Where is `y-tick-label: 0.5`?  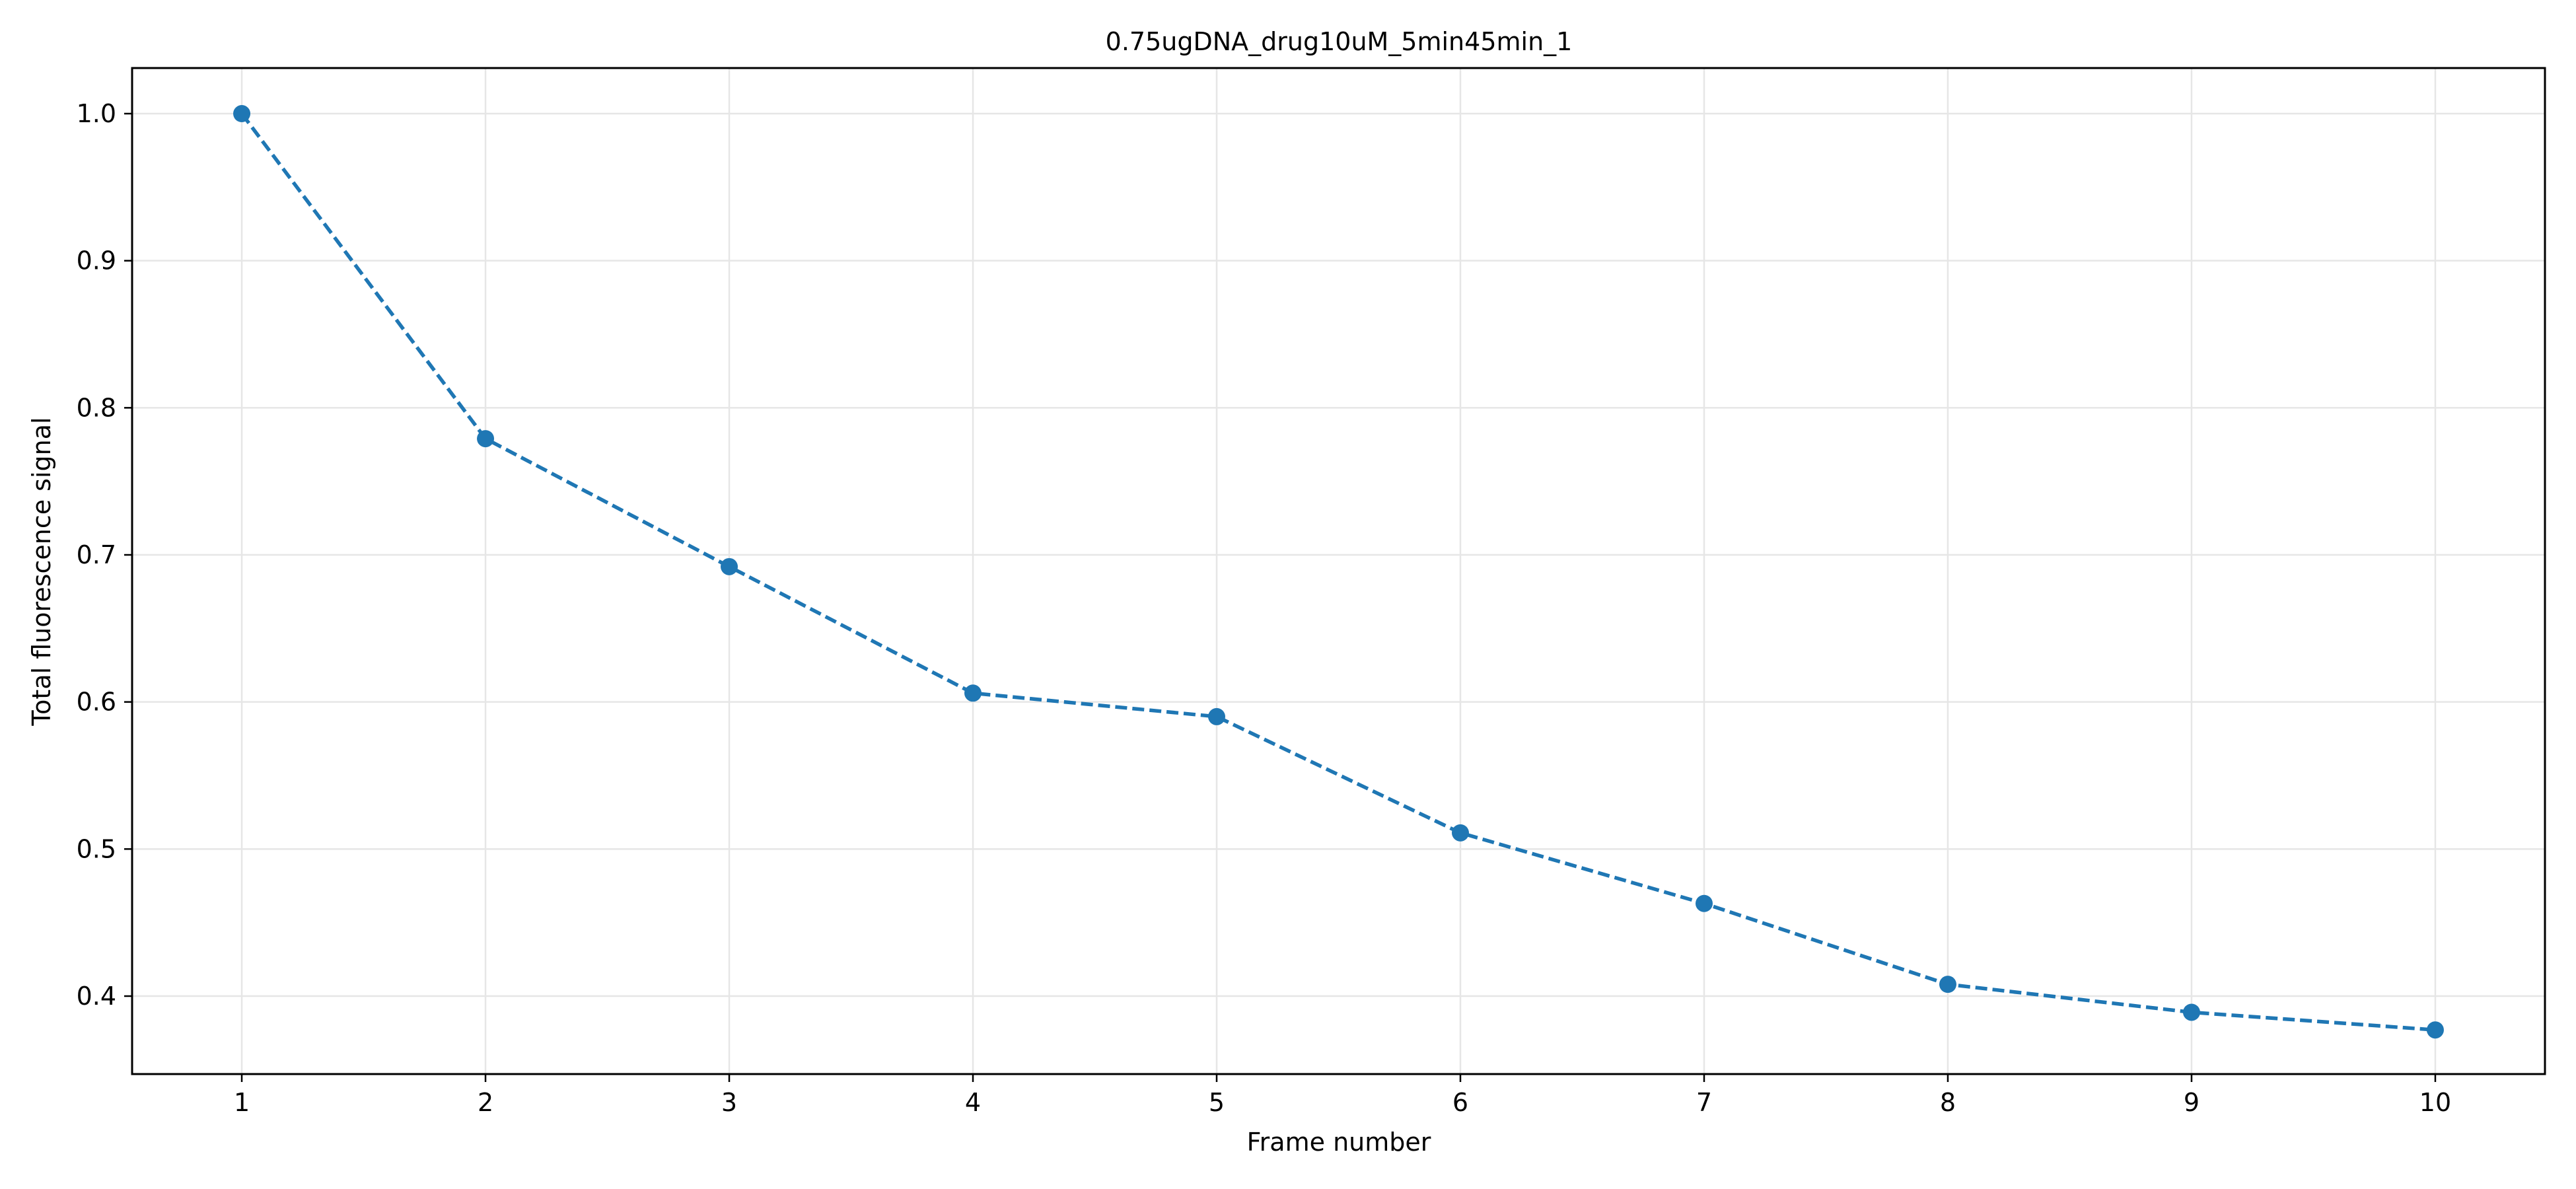 y-tick-label: 0.5 is located at coordinates (97, 848).